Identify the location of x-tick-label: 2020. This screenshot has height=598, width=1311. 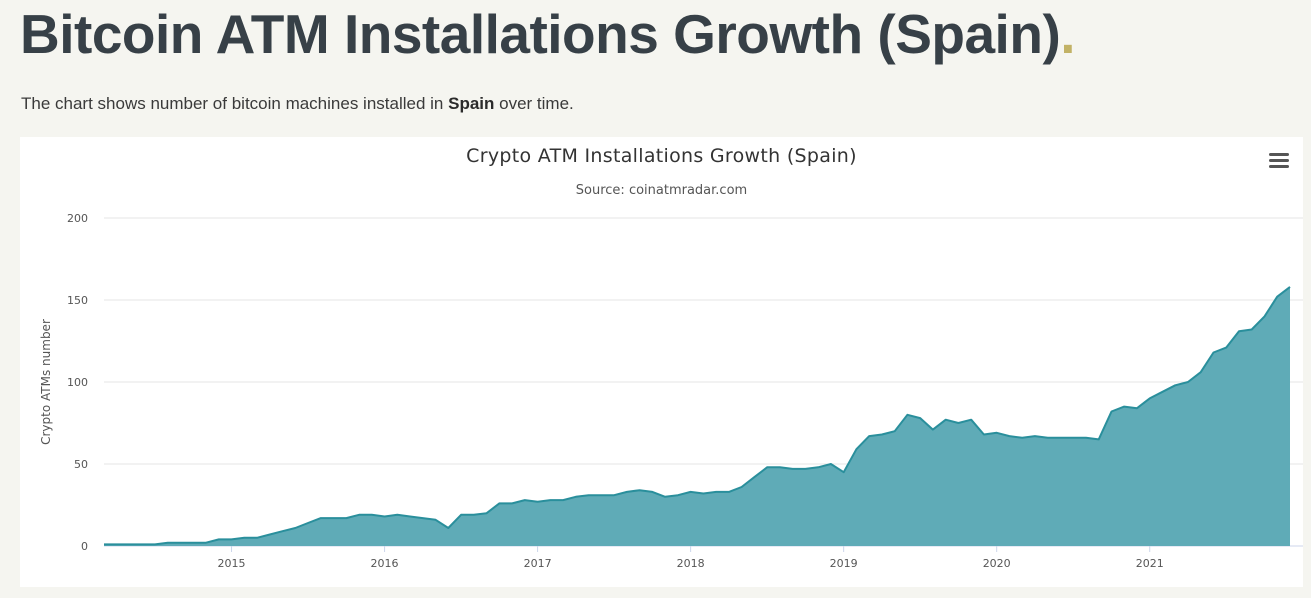
(997, 563).